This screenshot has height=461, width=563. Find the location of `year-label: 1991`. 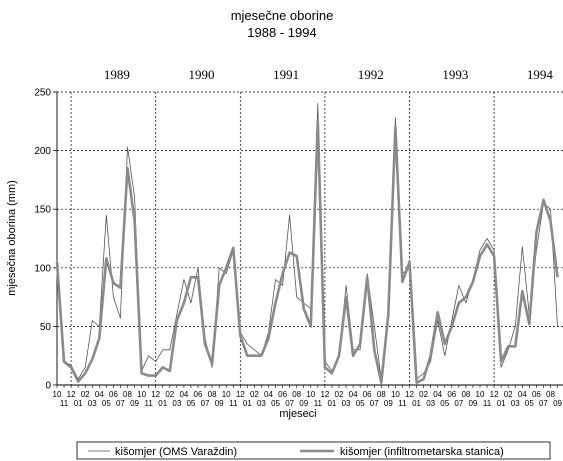

year-label: 1991 is located at coordinates (286, 74).